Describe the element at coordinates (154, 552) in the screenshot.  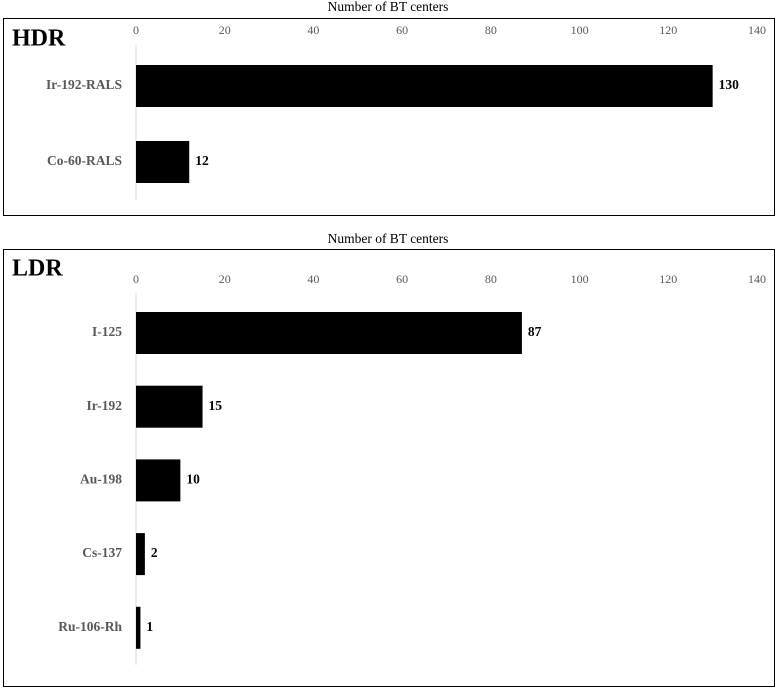
I see `value-label: 2` at that location.